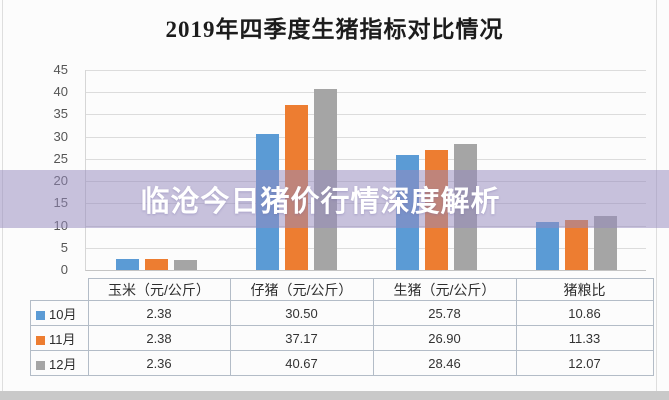  What do you see at coordinates (59, 313) in the screenshot?
I see `legend-month-cell: 10月` at bounding box center [59, 313].